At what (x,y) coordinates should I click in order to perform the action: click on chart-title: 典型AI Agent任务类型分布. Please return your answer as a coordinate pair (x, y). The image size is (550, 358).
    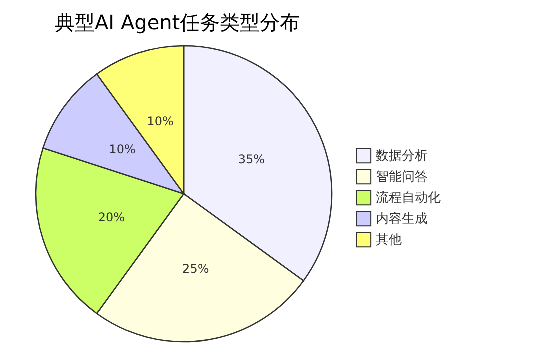
    Looking at the image, I should click on (177, 22).